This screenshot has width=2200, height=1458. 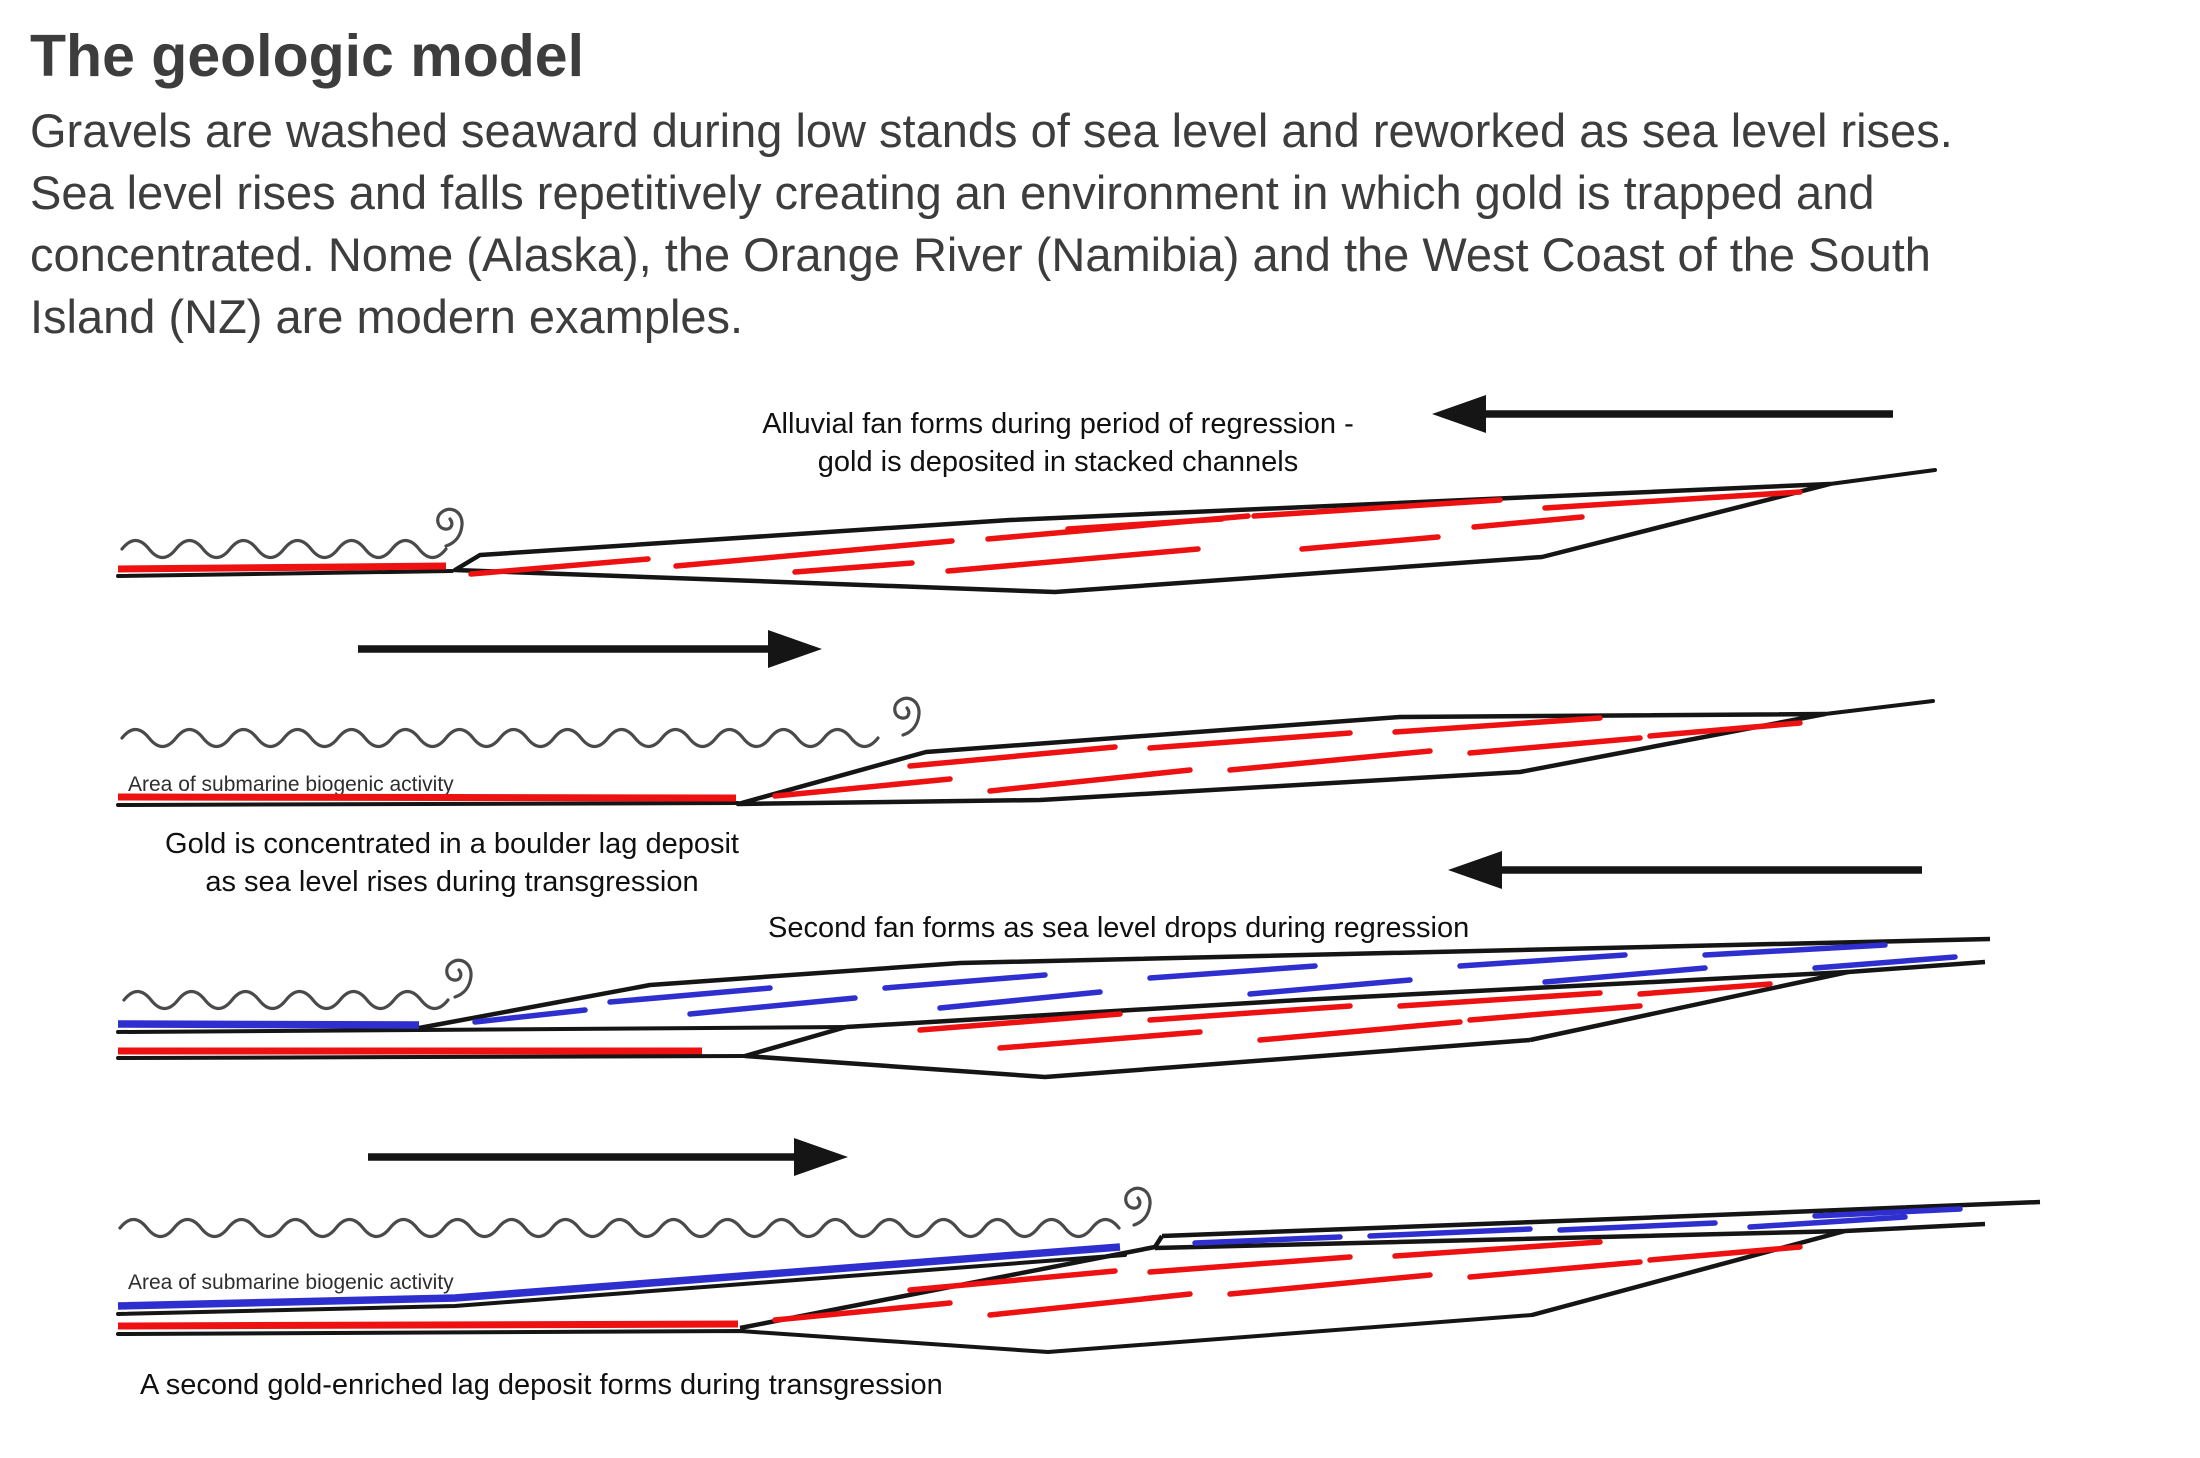 I want to click on second-fan-top-edge, so click(x=1204, y=983).